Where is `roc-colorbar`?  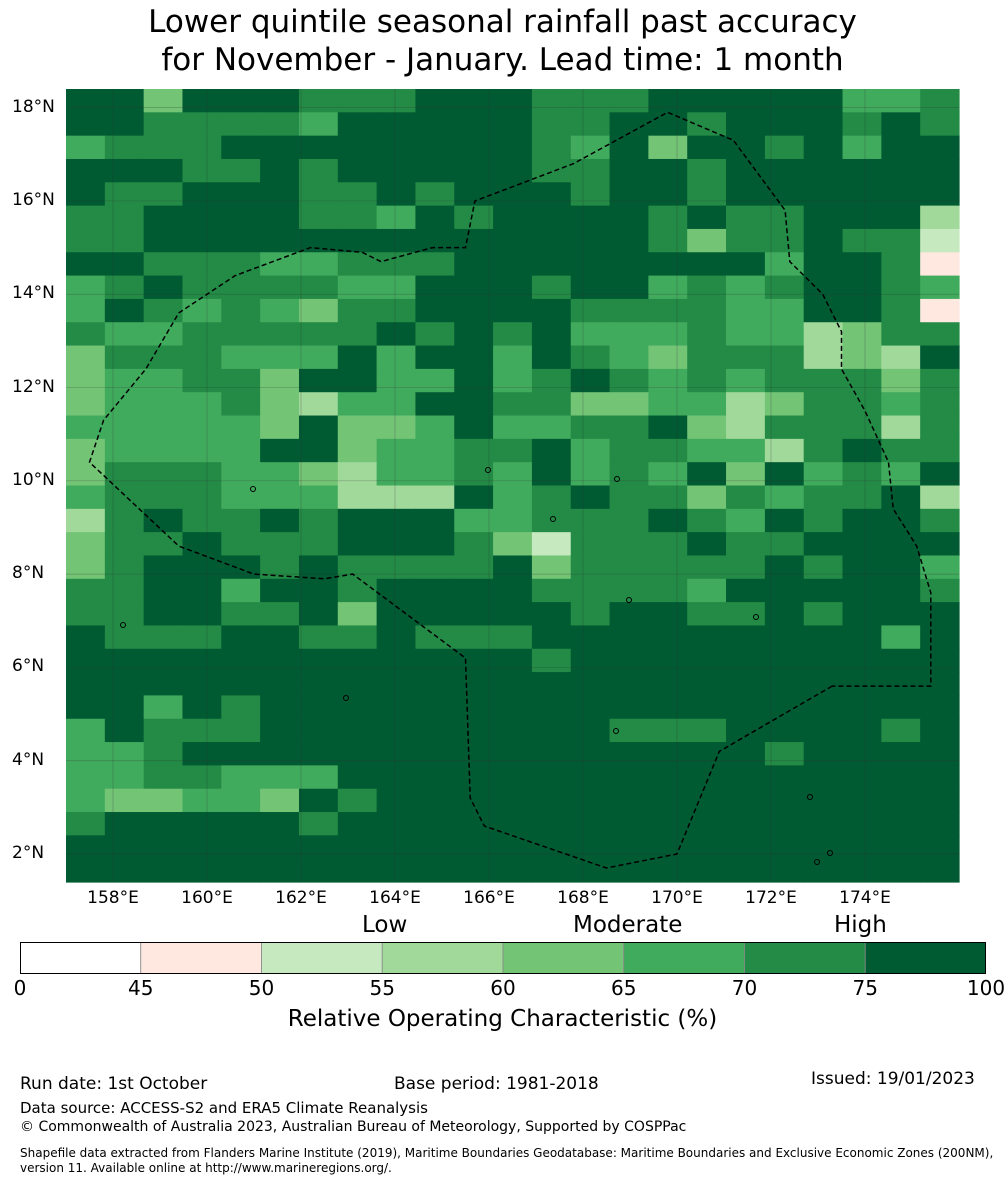
roc-colorbar is located at coordinates (503, 958).